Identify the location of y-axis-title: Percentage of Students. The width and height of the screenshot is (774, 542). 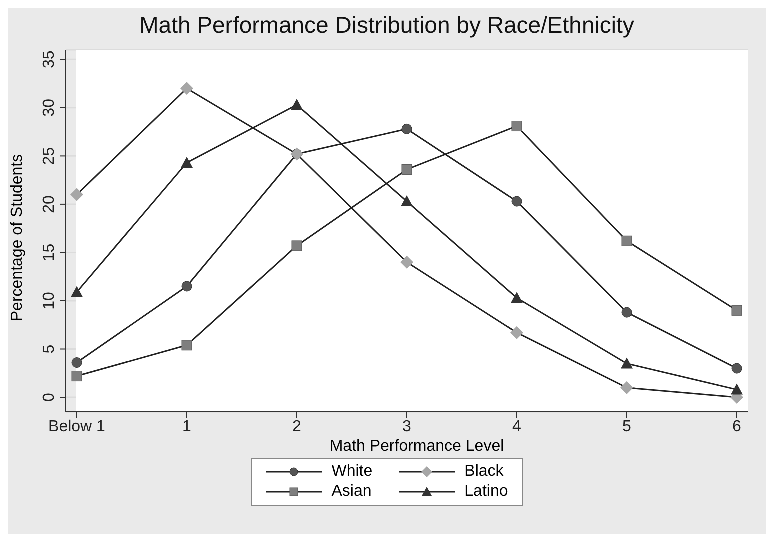
(18, 238).